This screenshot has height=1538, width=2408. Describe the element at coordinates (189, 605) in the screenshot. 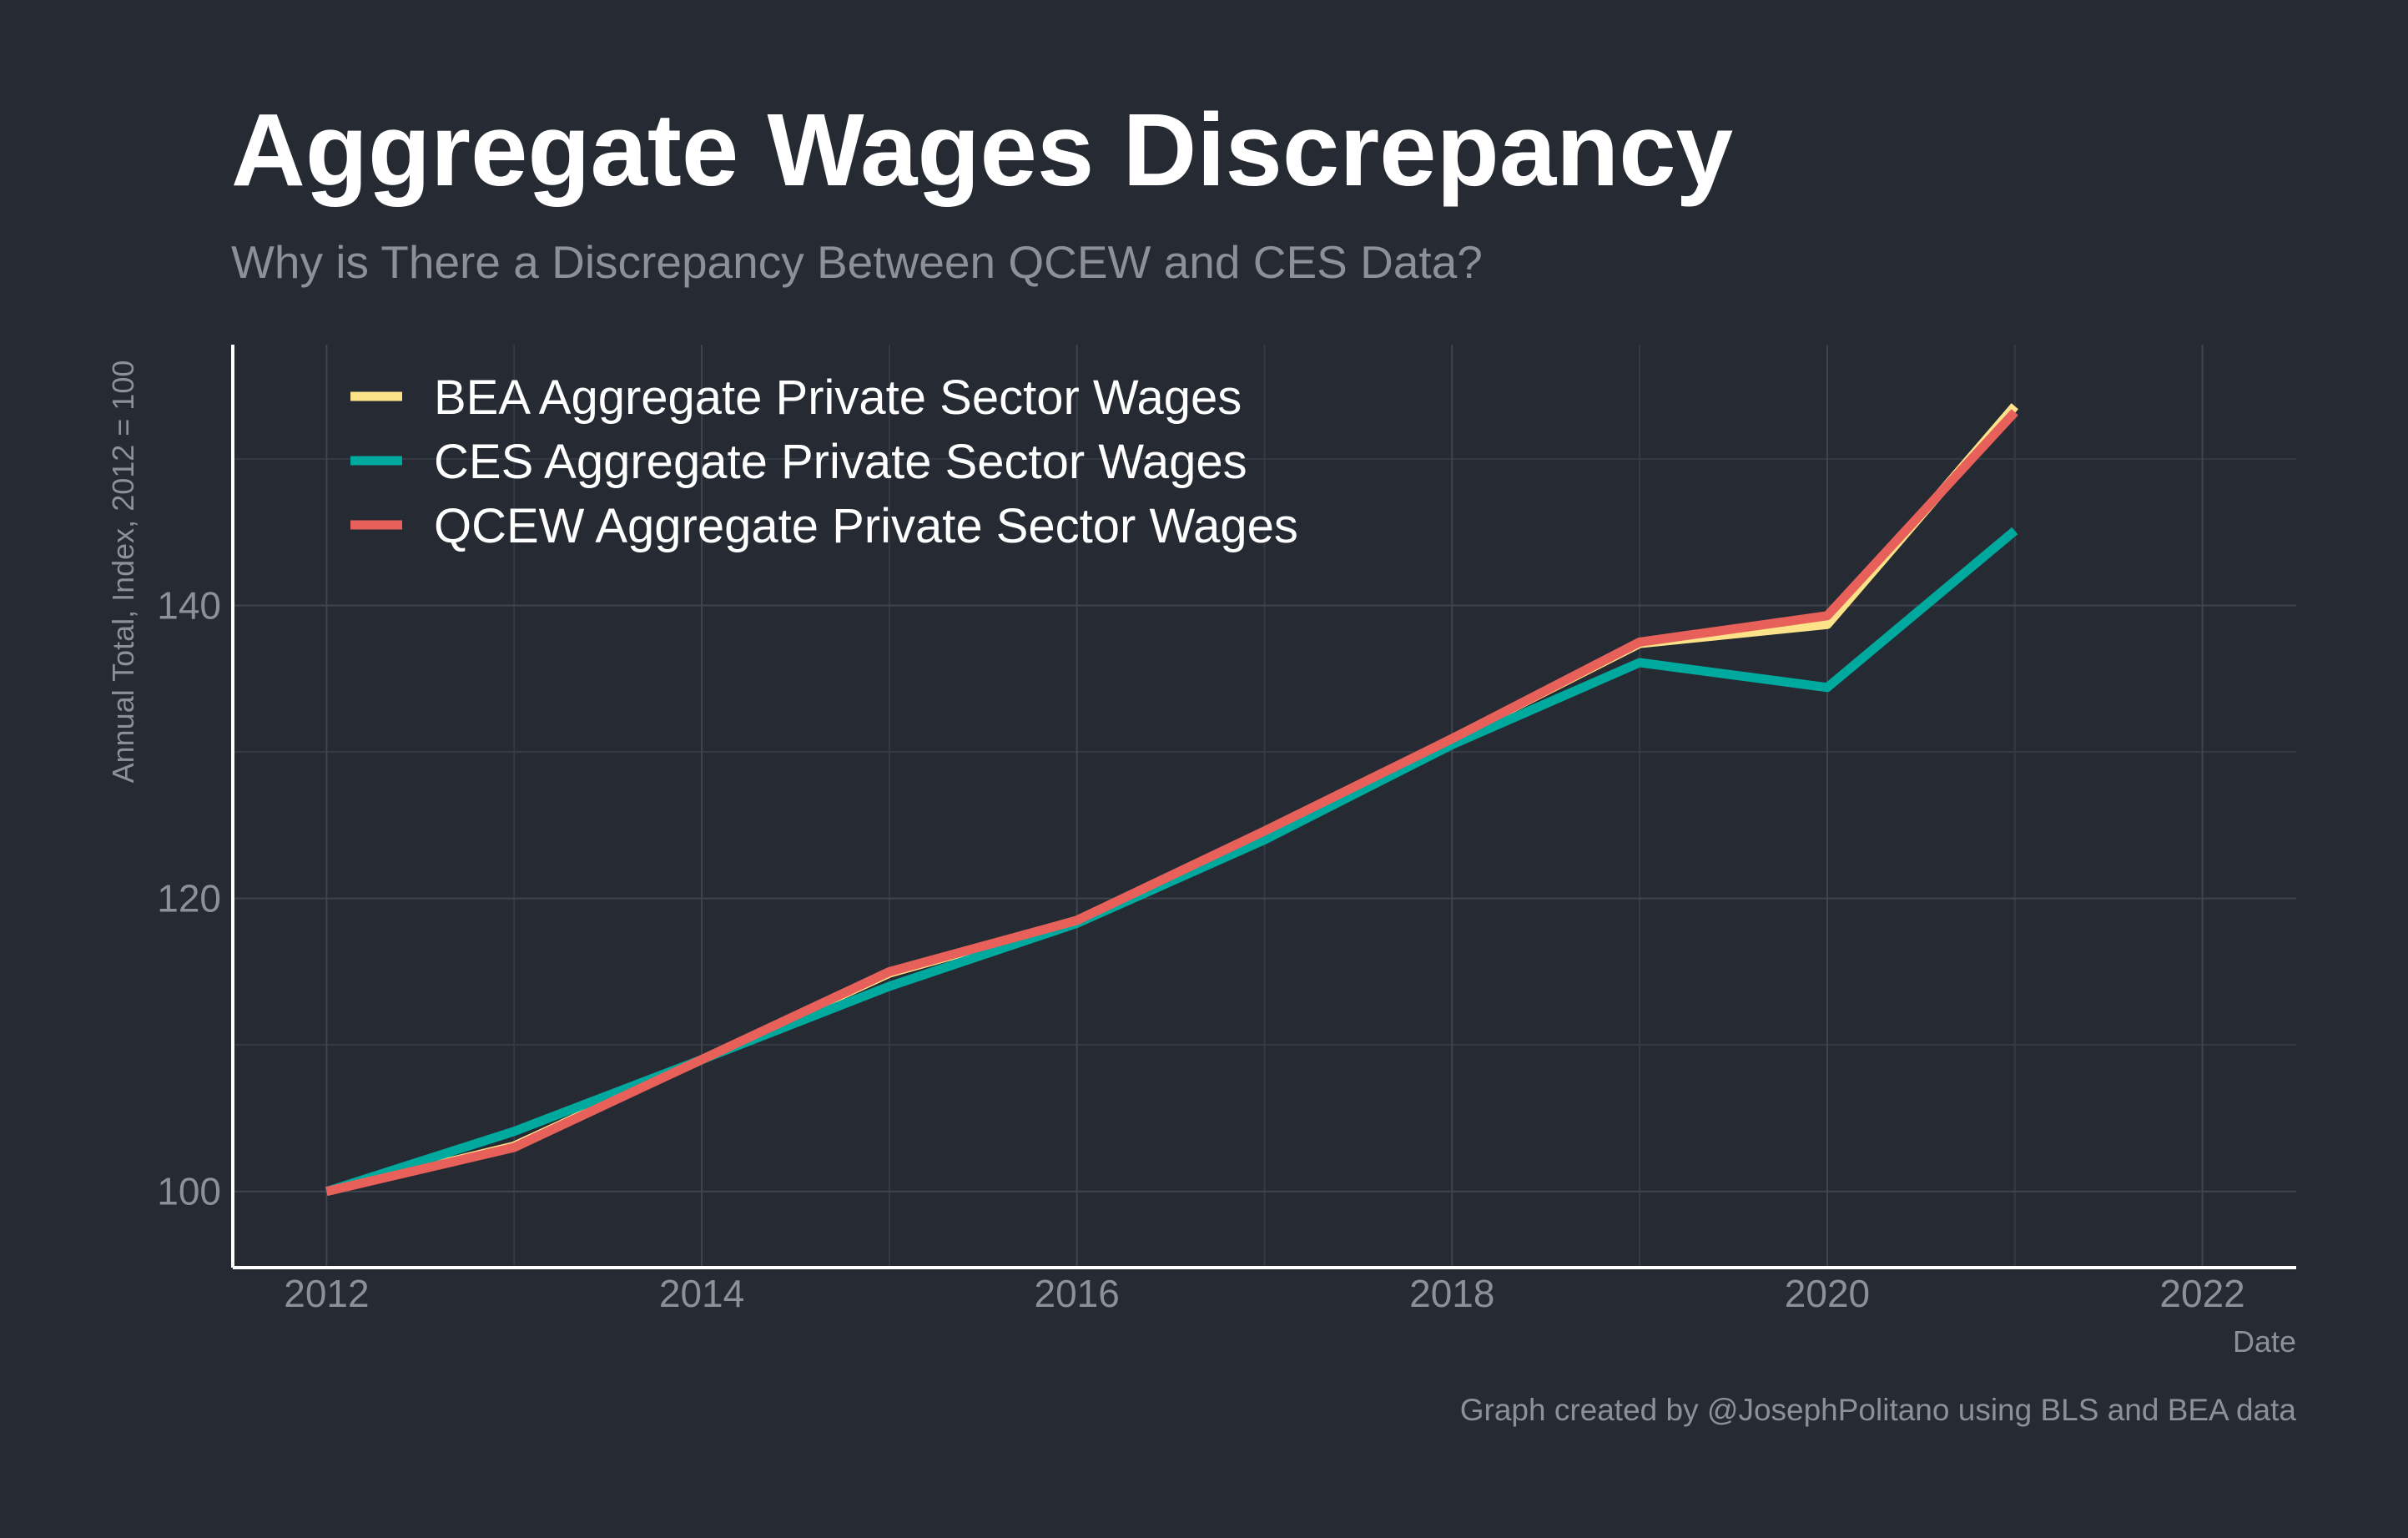

I see `y-tick-label: 140` at that location.